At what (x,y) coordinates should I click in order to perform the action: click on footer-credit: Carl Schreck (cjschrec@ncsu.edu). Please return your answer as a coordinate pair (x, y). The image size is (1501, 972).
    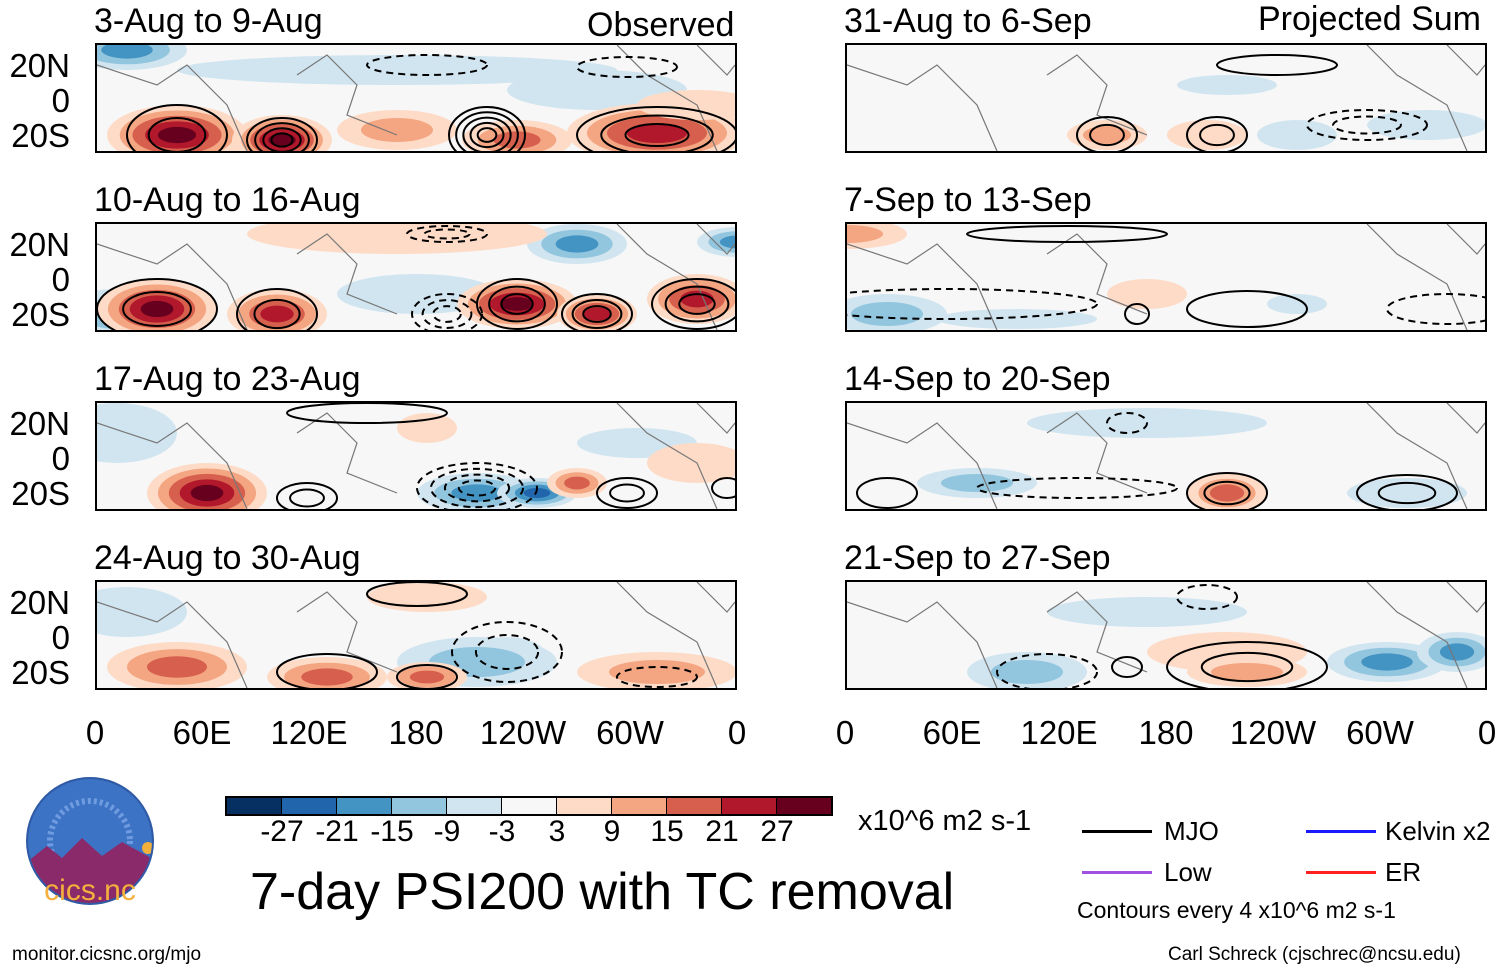
    Looking at the image, I should click on (1314, 954).